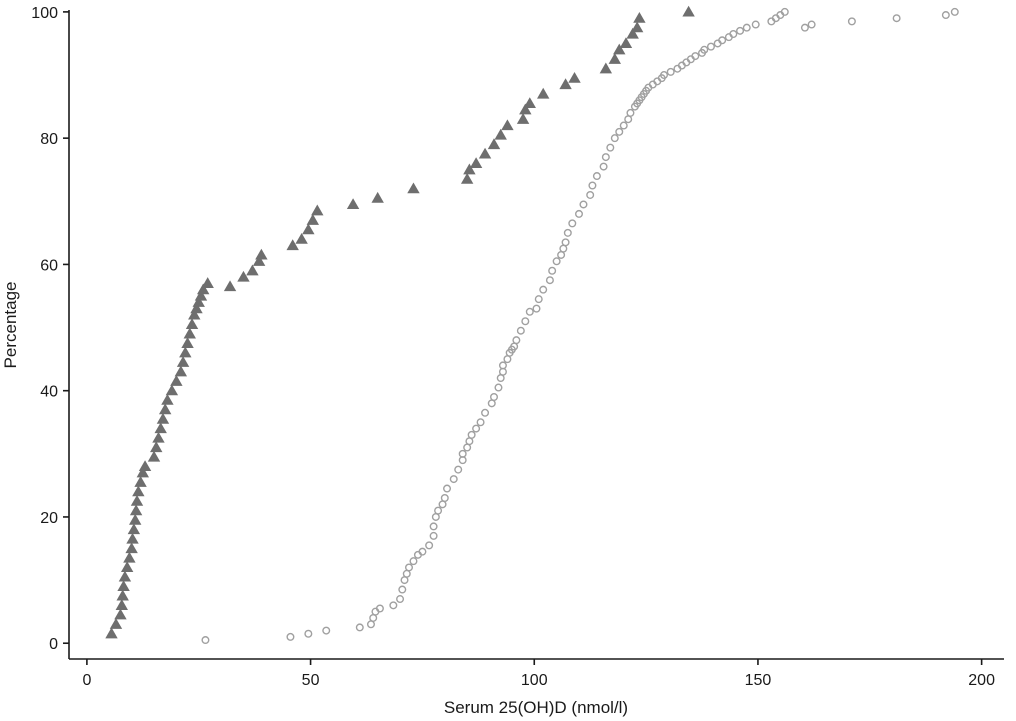  I want to click on x-axis-title: Serum 25(OH)D (nmol/l), so click(536, 707).